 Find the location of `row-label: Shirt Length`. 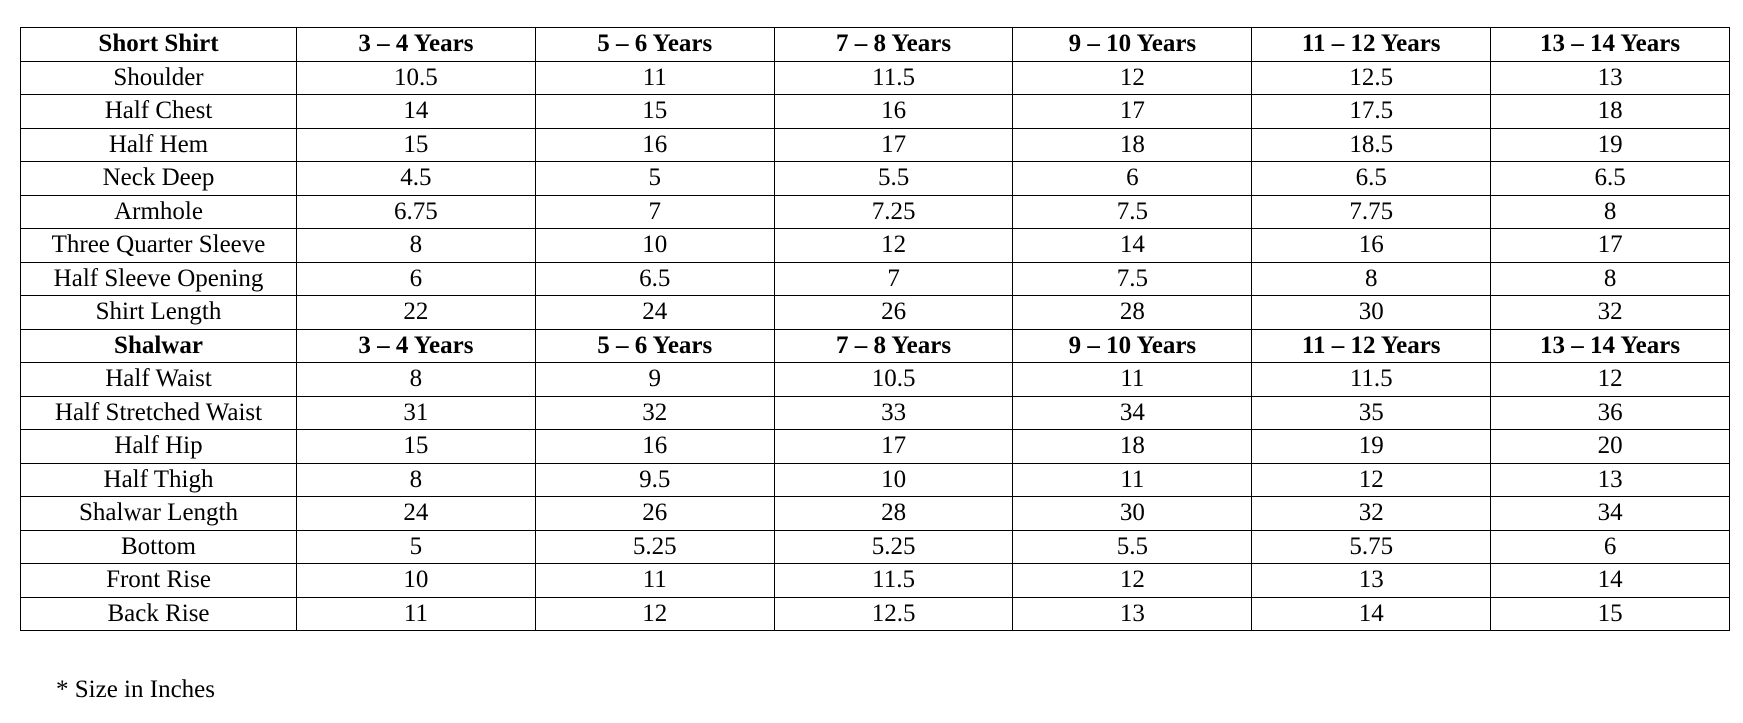

row-label: Shirt Length is located at coordinates (158, 312).